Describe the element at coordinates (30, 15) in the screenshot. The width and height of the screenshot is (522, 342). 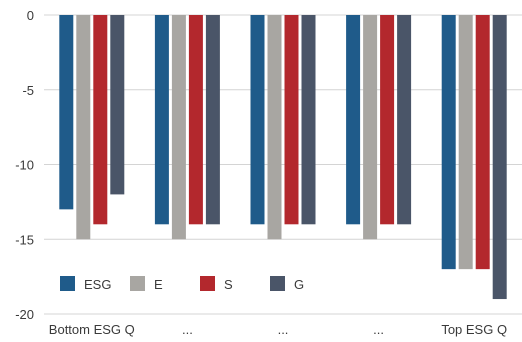
I see `y-tick-label: 0` at that location.